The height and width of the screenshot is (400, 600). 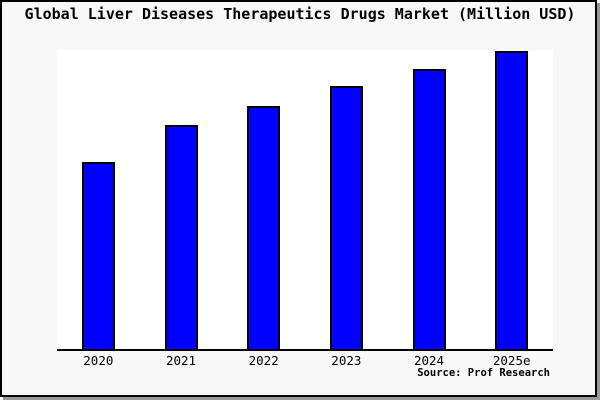 What do you see at coordinates (305, 360) in the screenshot?
I see `x-axis-tick-labels: 2020 2021 2022 2023 2024 2025e` at bounding box center [305, 360].